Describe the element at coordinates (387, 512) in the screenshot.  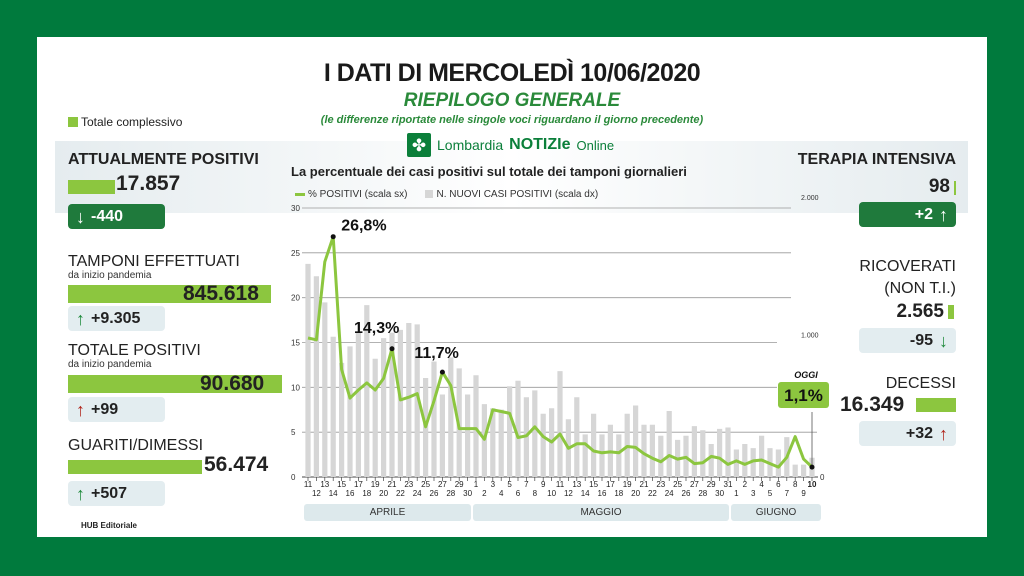
I see `month-label-aprile: APRILE` at that location.